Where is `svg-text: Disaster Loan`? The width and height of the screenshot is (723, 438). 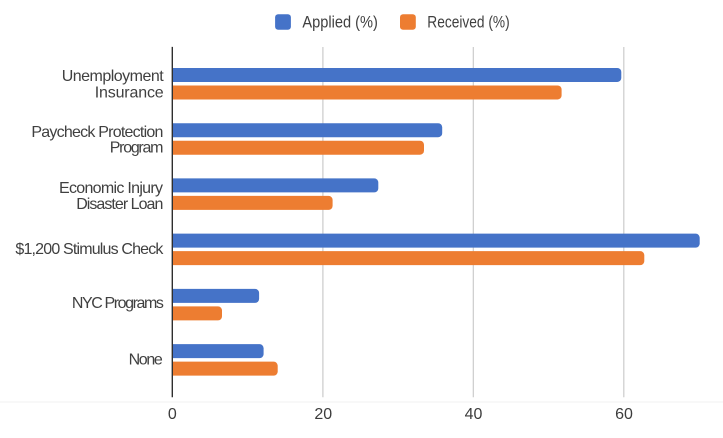 svg-text: Disaster Loan is located at coordinates (119, 204).